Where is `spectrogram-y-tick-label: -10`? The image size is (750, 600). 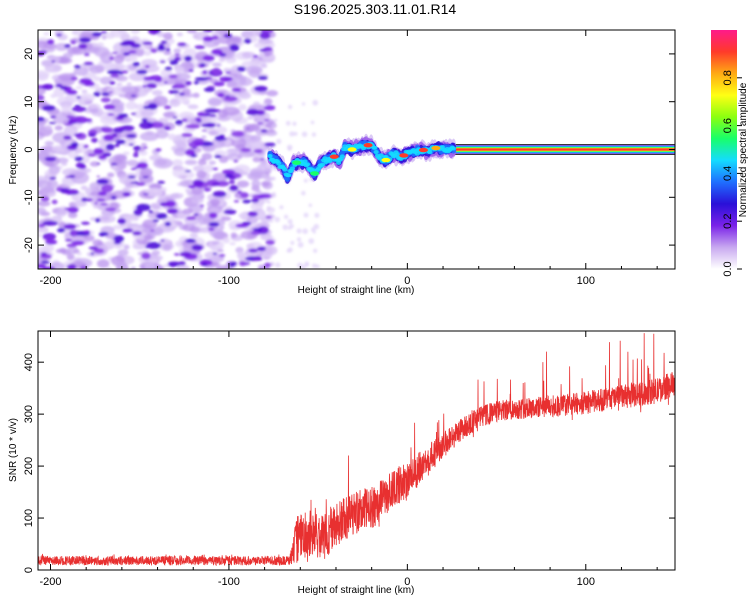 spectrogram-y-tick-label: -10 is located at coordinates (29, 197).